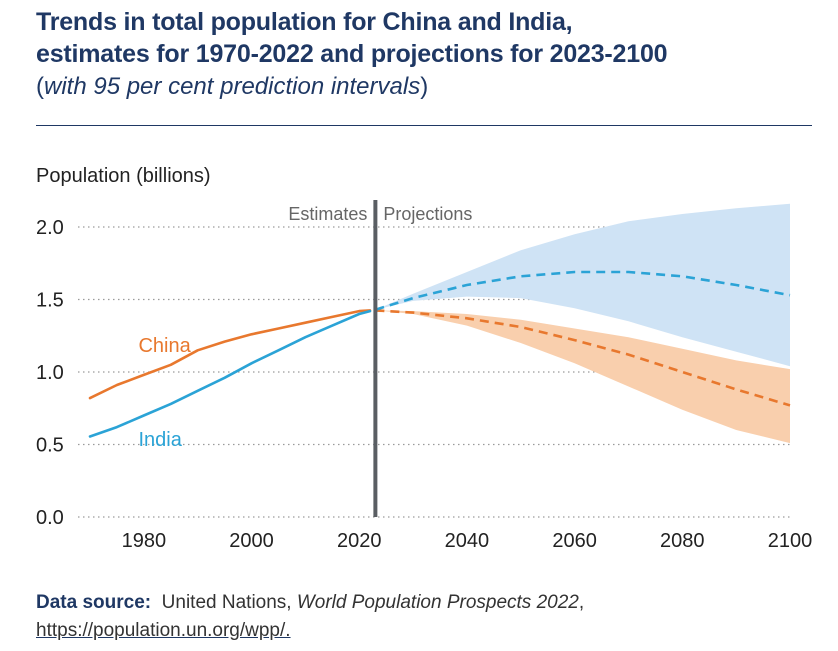 Image resolution: width=838 pixels, height=651 pixels. I want to click on x-tick-label: 2100, so click(790, 541).